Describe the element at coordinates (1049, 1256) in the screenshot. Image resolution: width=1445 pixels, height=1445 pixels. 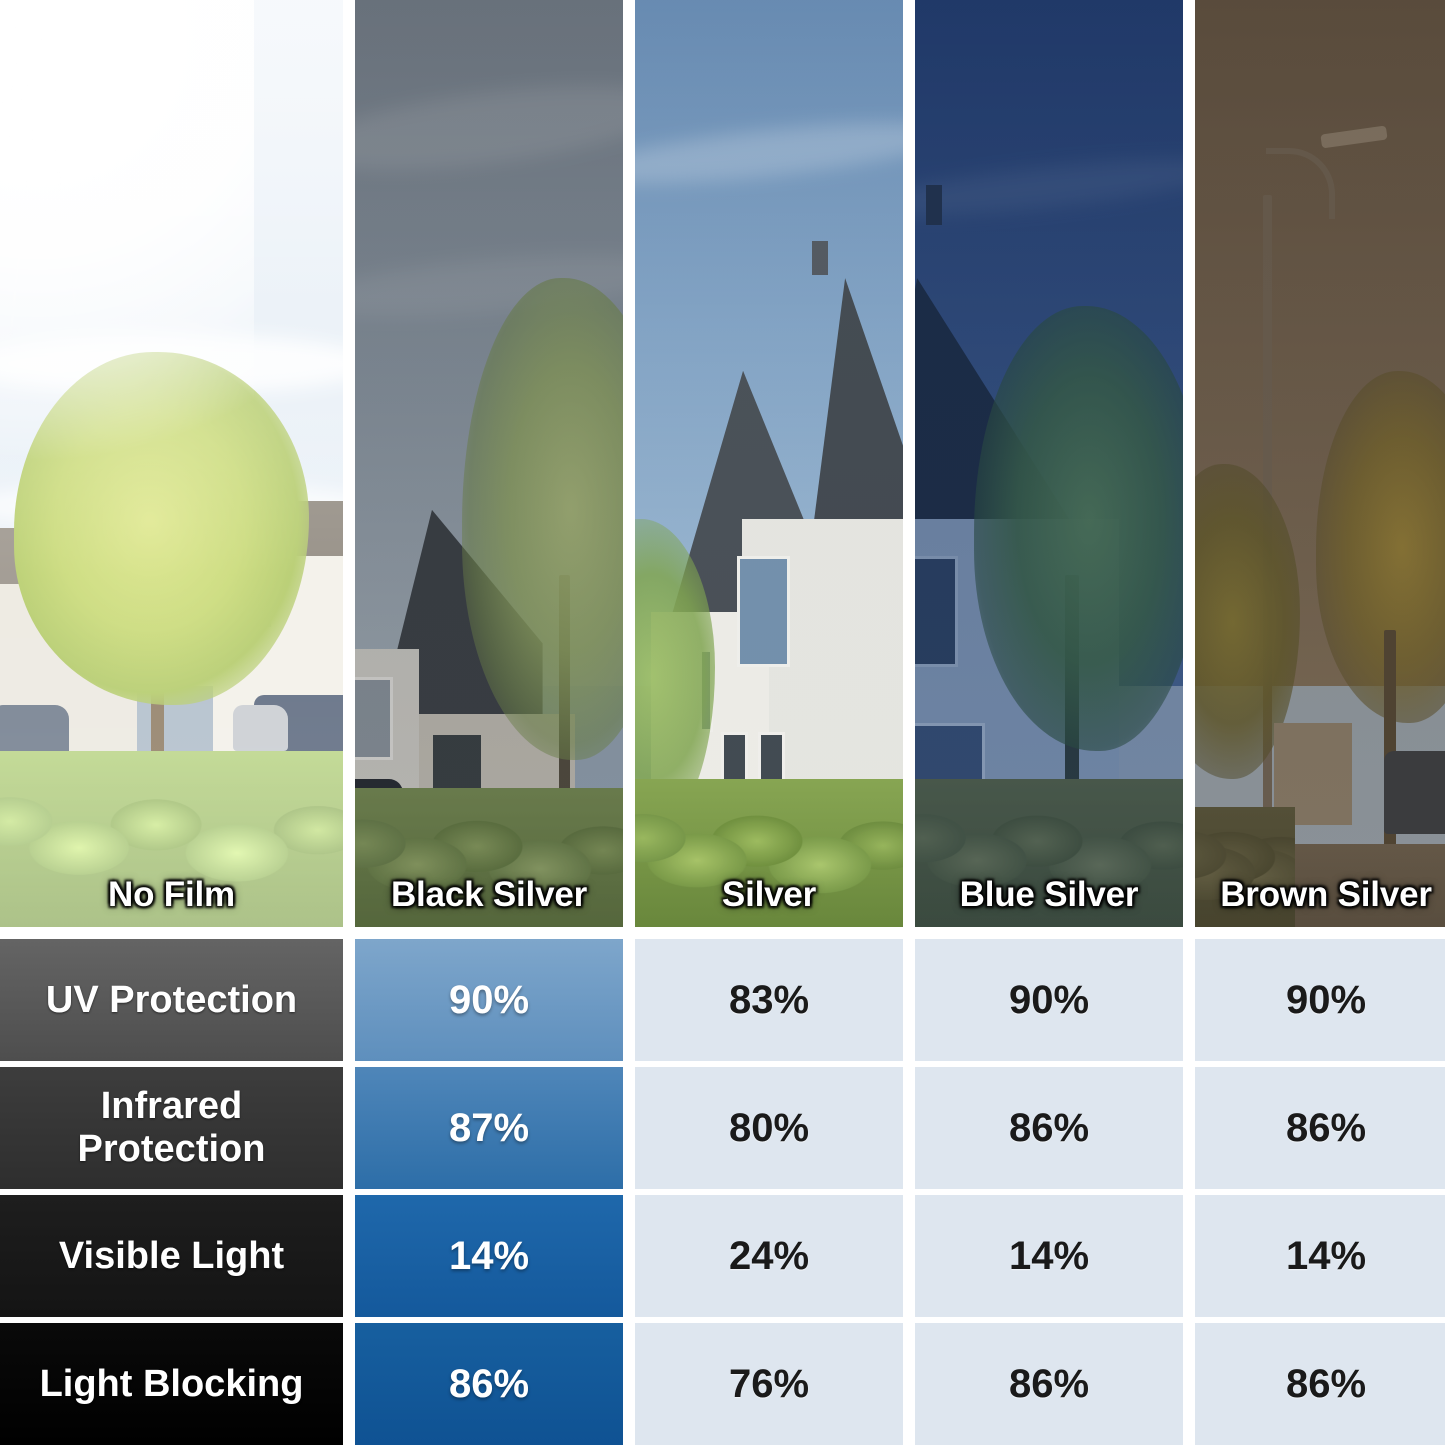
I see `cell-vl-blue-silver: 14%` at that location.